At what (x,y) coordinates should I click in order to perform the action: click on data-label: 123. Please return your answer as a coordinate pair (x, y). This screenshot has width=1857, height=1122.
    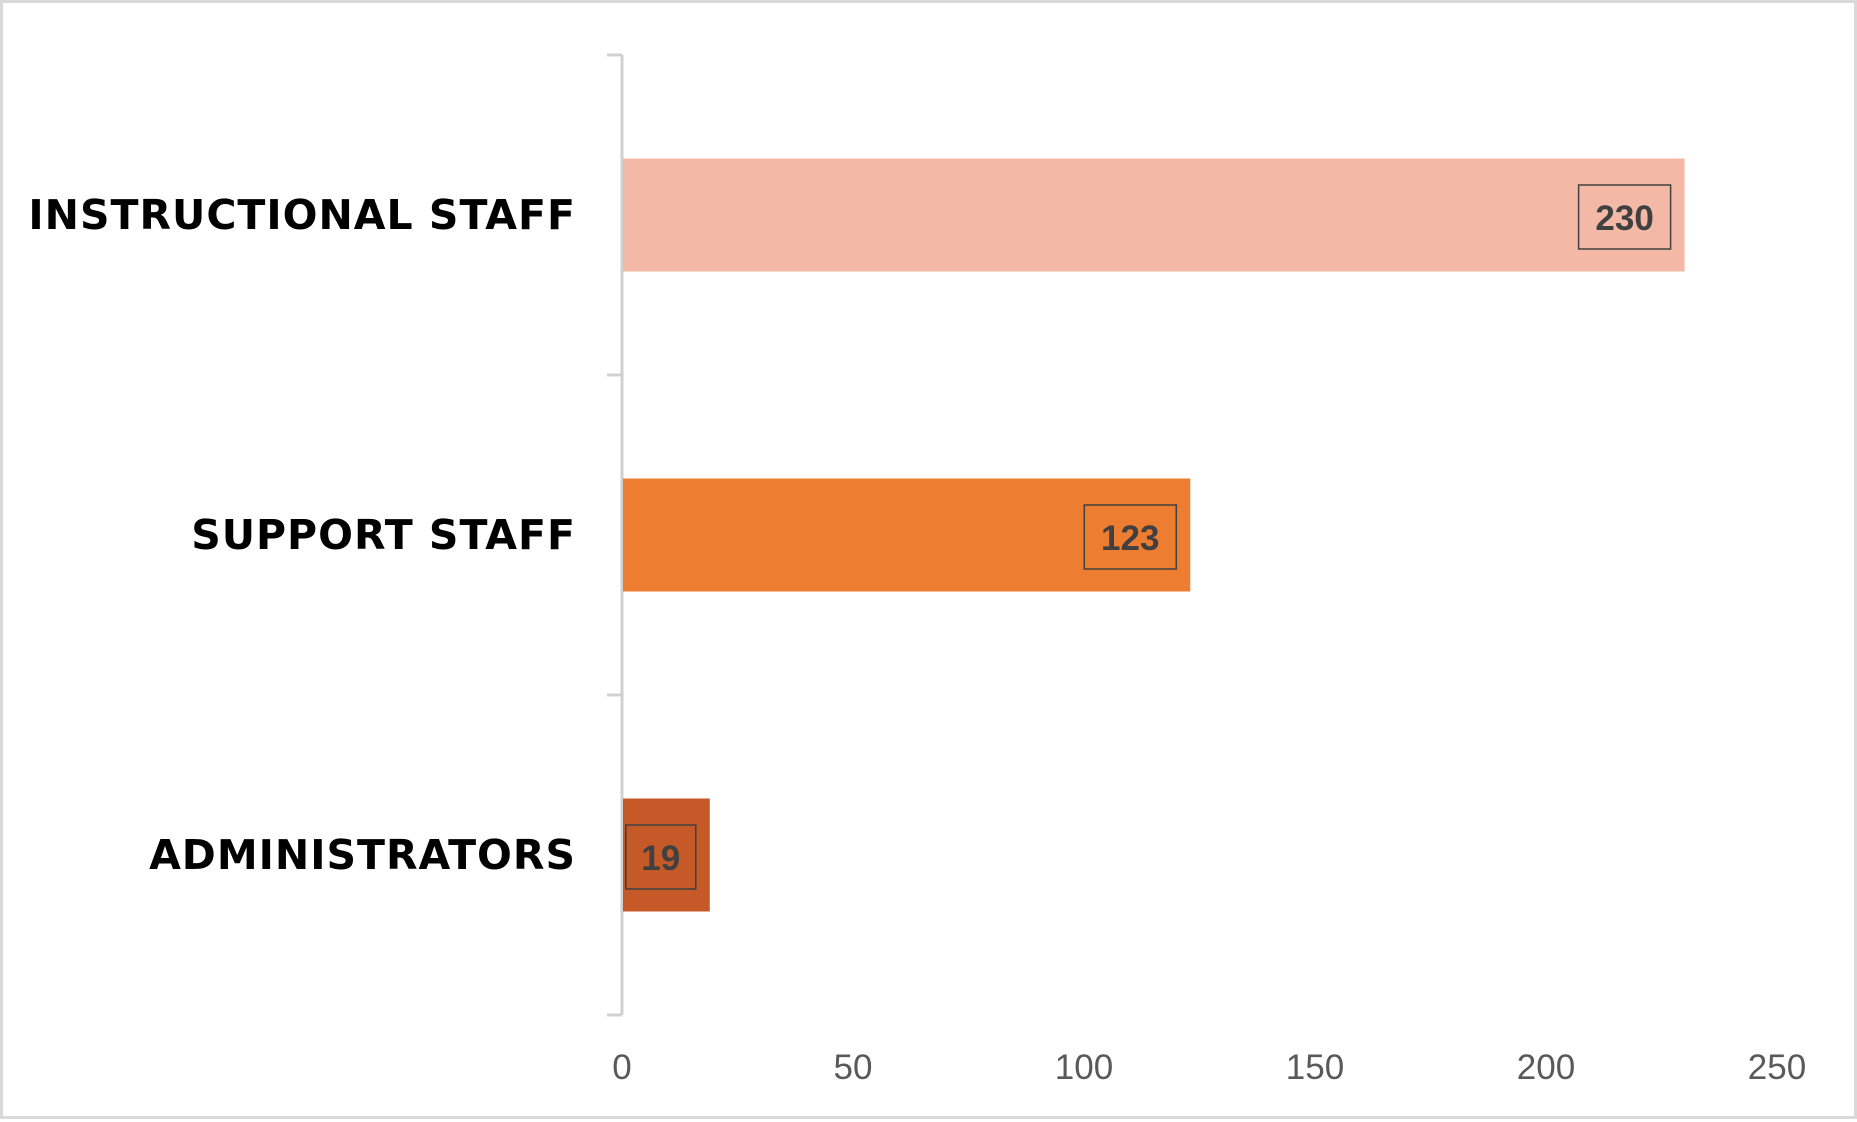
    Looking at the image, I should click on (1130, 538).